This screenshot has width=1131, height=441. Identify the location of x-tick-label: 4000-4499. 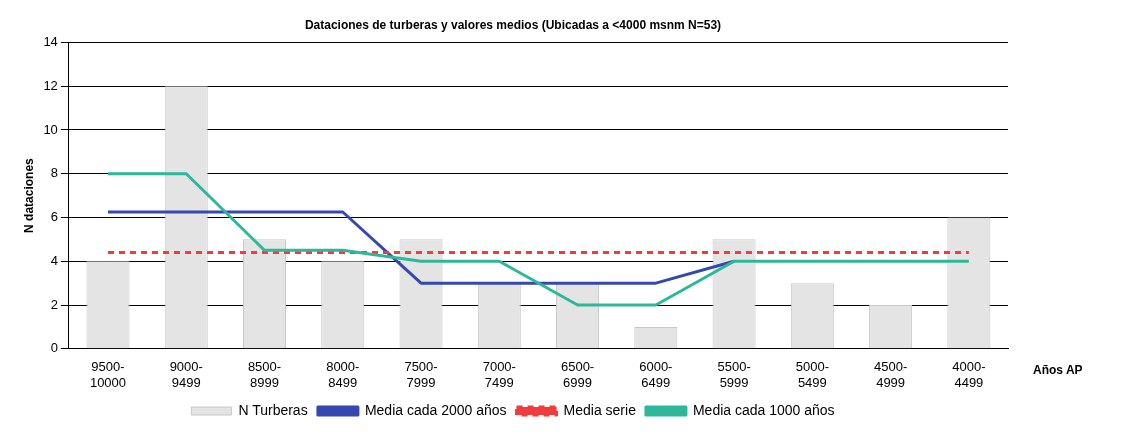
(969, 374).